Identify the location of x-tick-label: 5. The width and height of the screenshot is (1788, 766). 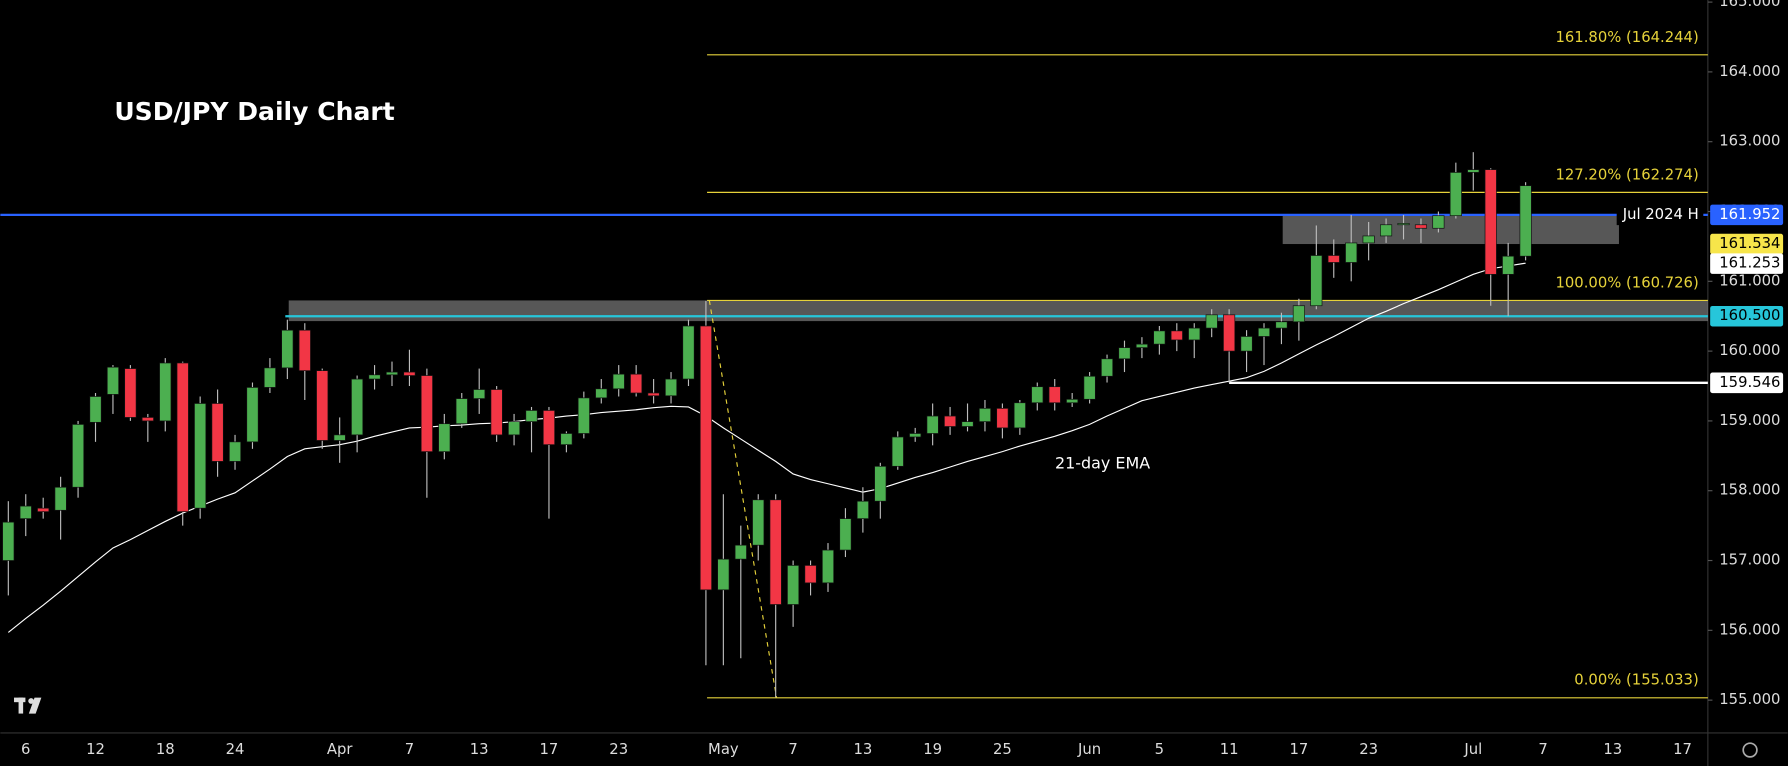
(1159, 749).